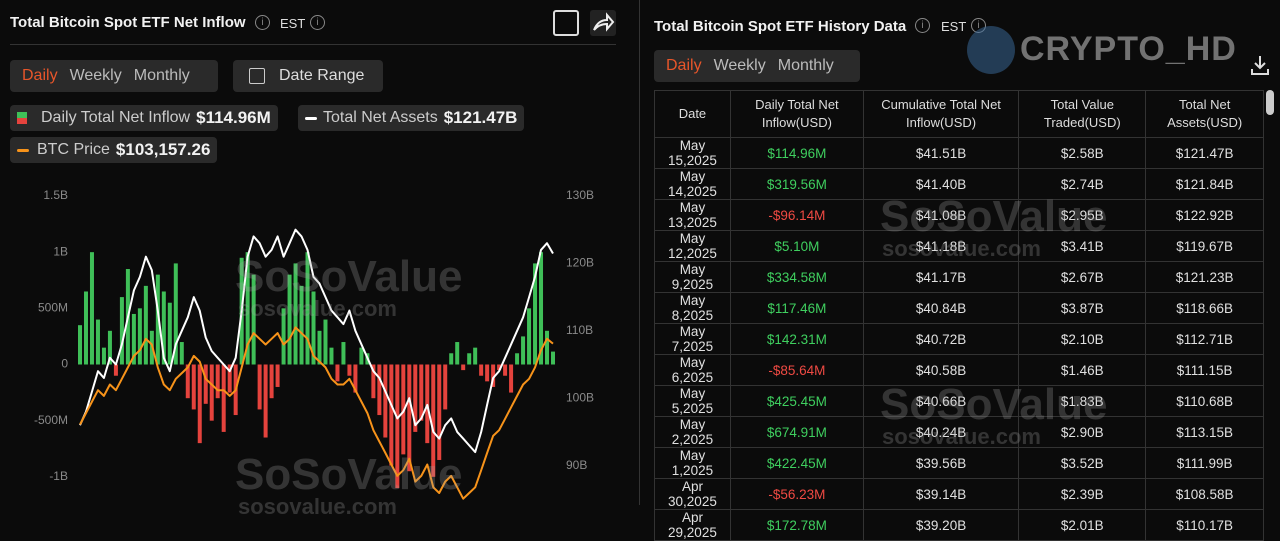 The height and width of the screenshot is (541, 1280). Describe the element at coordinates (692, 153) in the screenshot. I see `table-cell: May 15,2025` at that location.